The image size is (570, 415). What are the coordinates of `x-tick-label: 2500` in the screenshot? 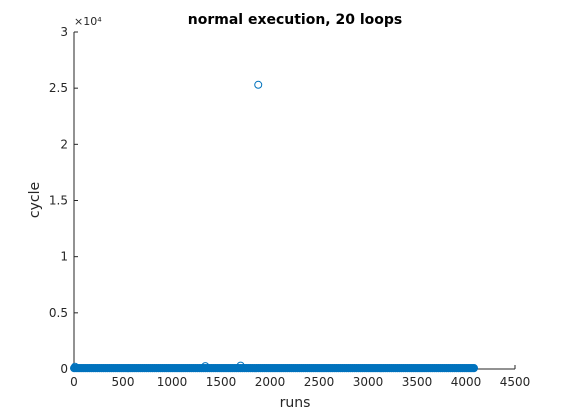 It's located at (319, 382).